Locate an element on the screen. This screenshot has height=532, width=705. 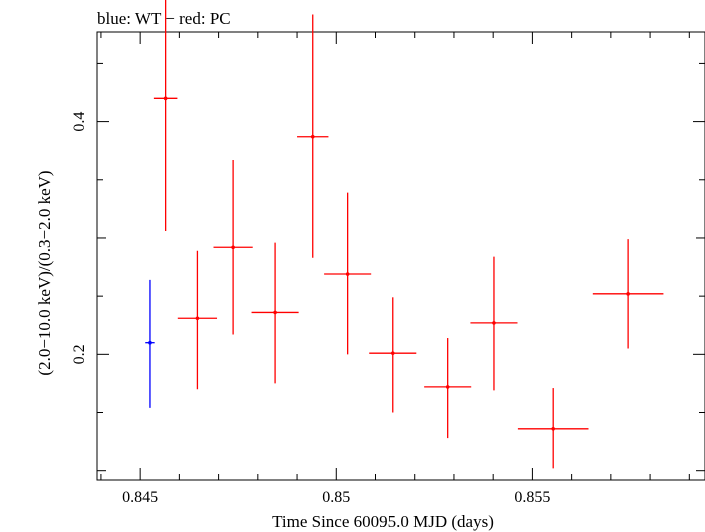
x-axis-label: Time Since 60095.0 MJD (days) is located at coordinates (383, 521).